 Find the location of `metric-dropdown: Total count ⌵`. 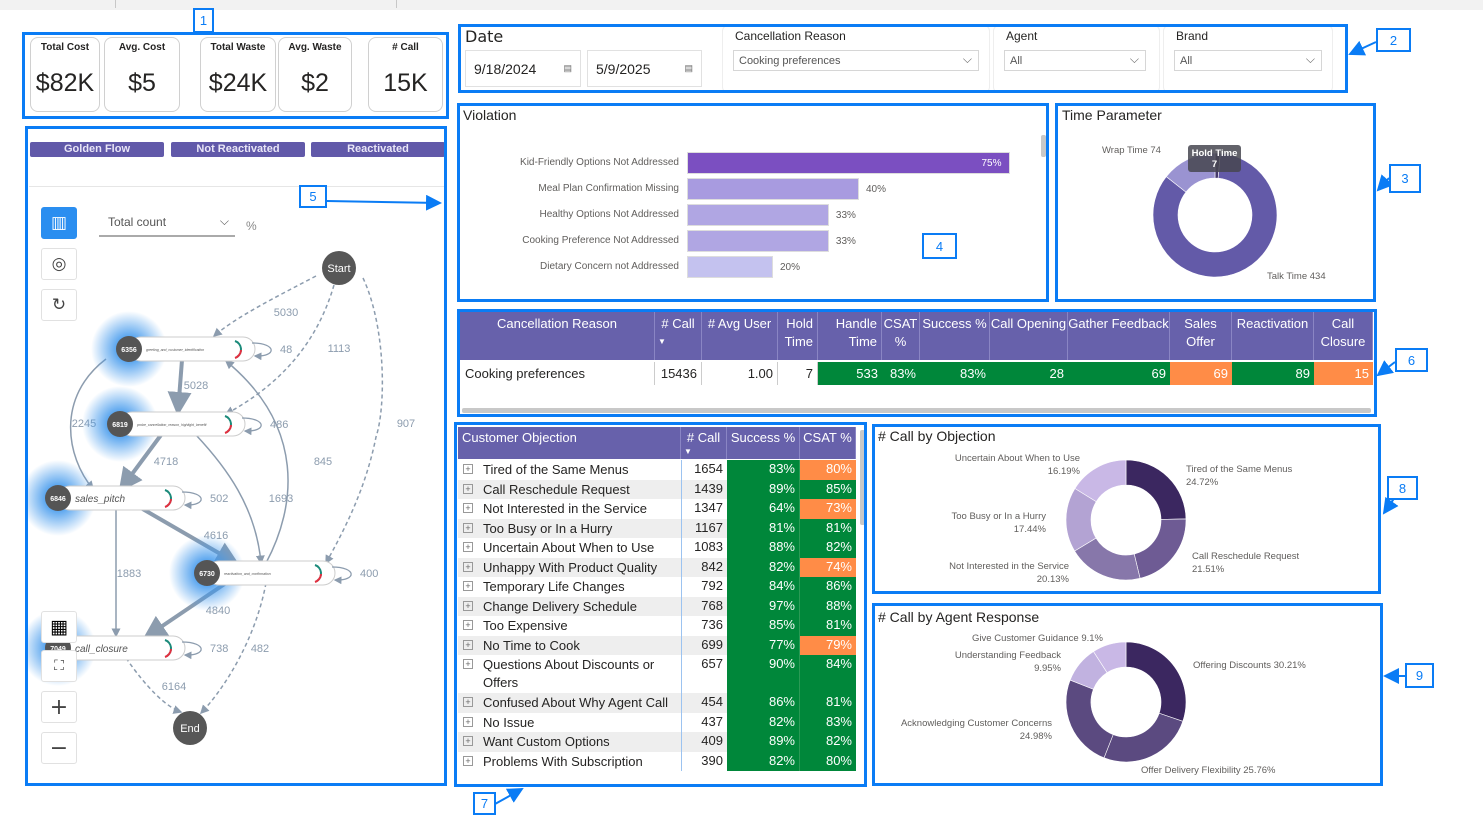

metric-dropdown: Total count ⌵ is located at coordinates (167, 225).